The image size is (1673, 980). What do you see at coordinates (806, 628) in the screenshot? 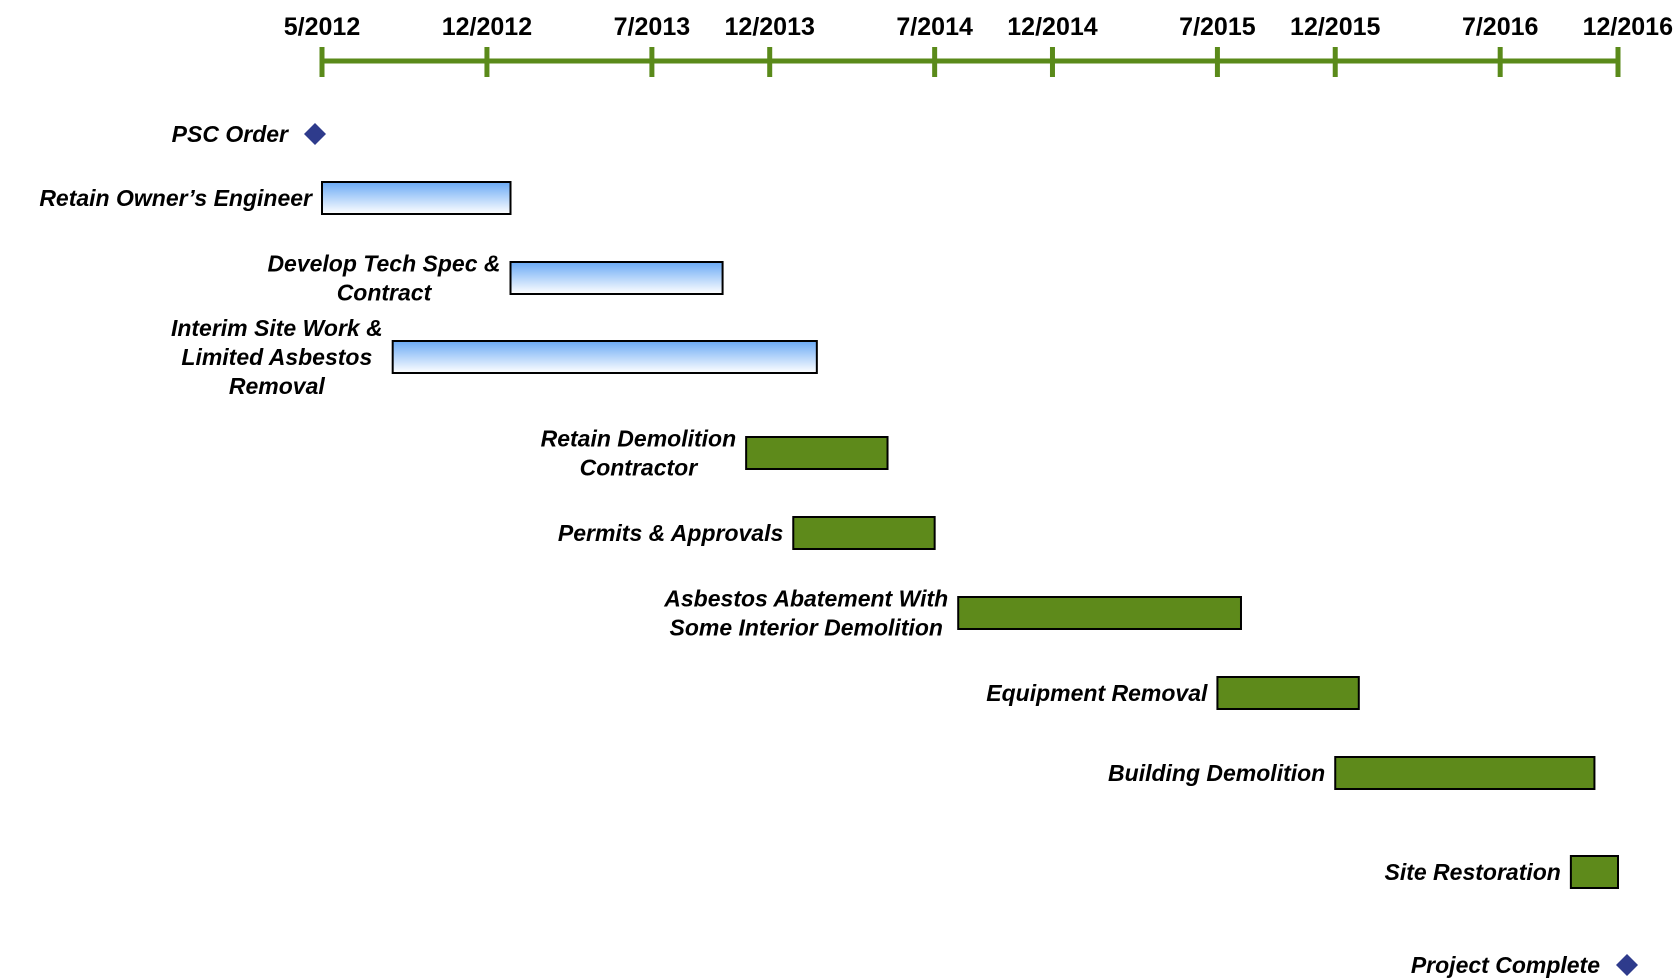
I see `task-label: Some Interior Demolition` at bounding box center [806, 628].